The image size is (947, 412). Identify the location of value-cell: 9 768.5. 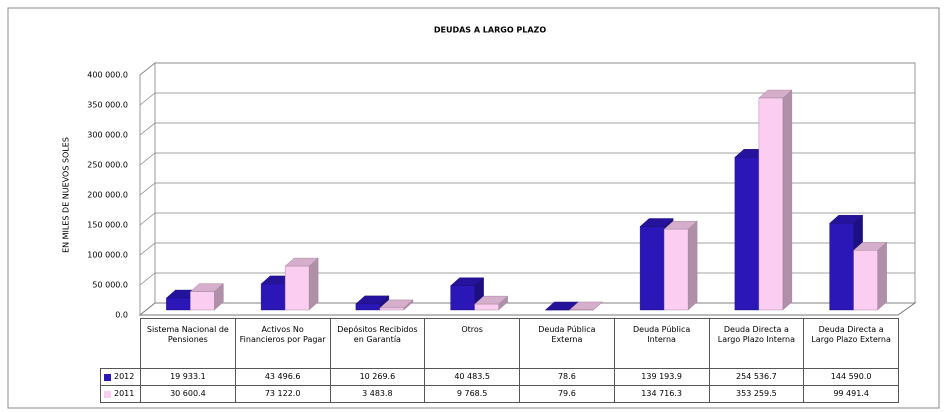
(472, 394).